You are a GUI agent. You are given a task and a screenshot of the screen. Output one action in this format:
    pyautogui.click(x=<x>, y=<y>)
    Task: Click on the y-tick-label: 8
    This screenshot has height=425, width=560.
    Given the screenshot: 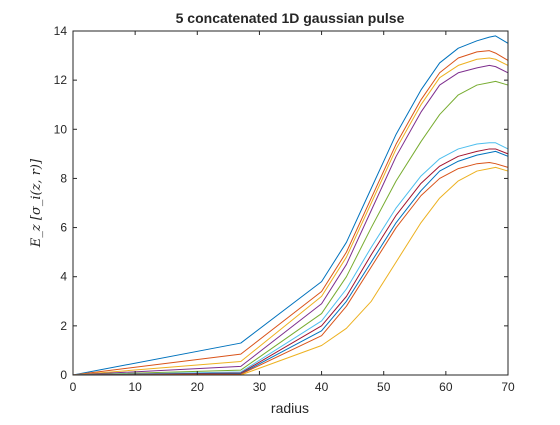 What is the action you would take?
    pyautogui.click(x=63, y=178)
    